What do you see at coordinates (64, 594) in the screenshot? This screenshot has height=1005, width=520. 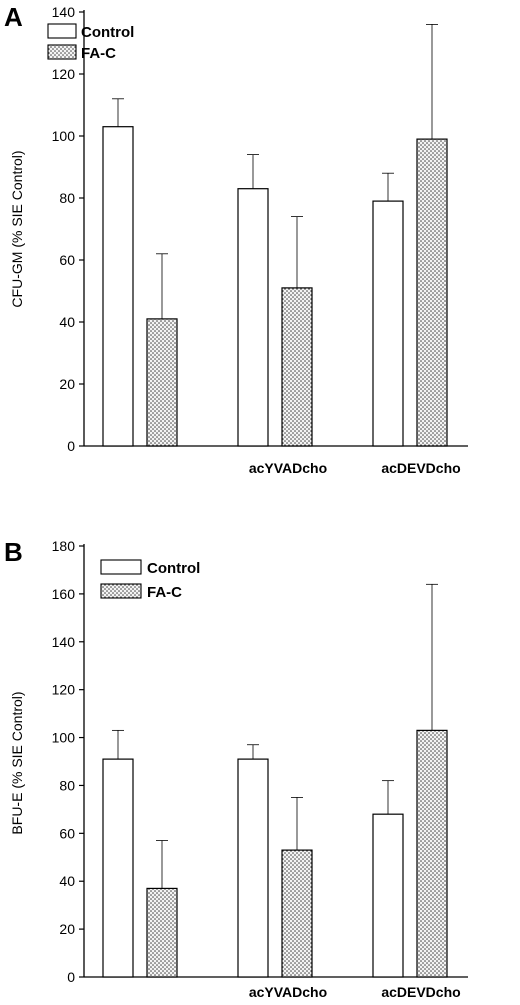 I see `y-tick-label: 160` at bounding box center [64, 594].